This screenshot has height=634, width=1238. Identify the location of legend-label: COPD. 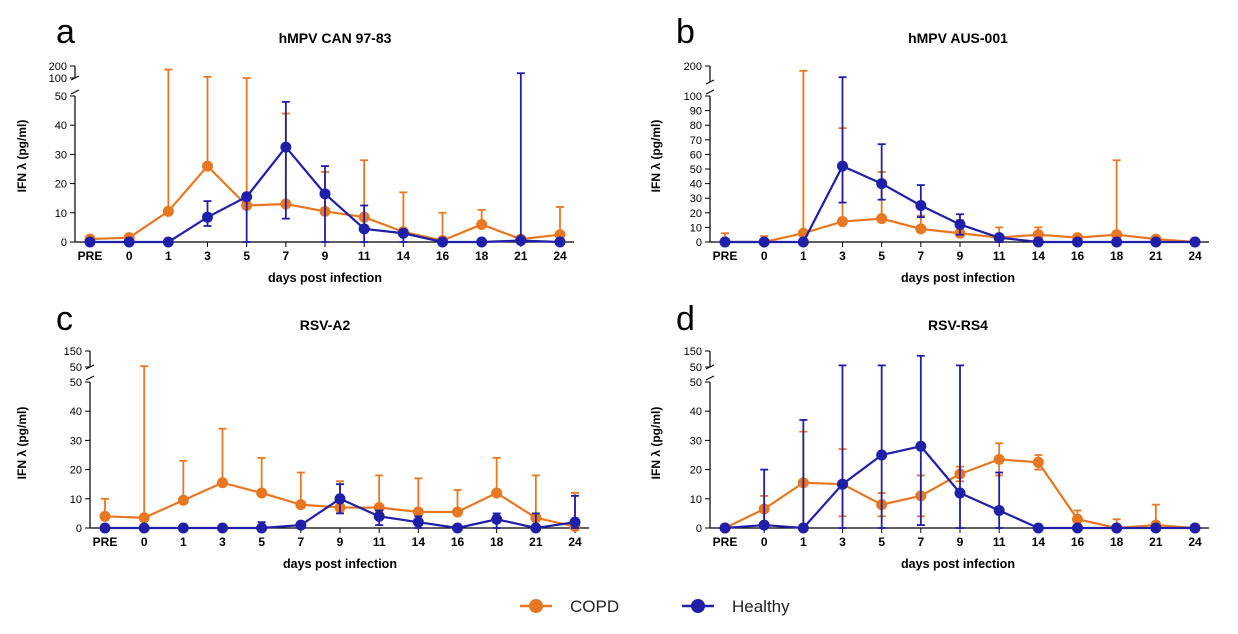
(594, 606).